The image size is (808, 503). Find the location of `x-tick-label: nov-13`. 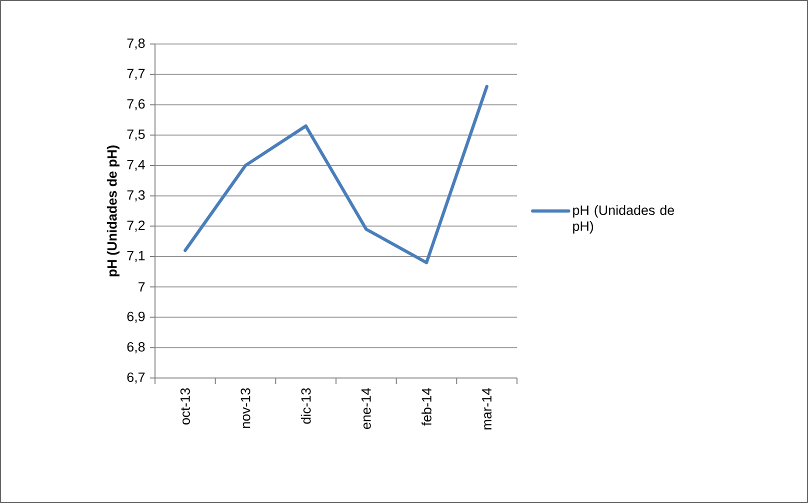

x-tick-label: nov-13 is located at coordinates (245, 408).